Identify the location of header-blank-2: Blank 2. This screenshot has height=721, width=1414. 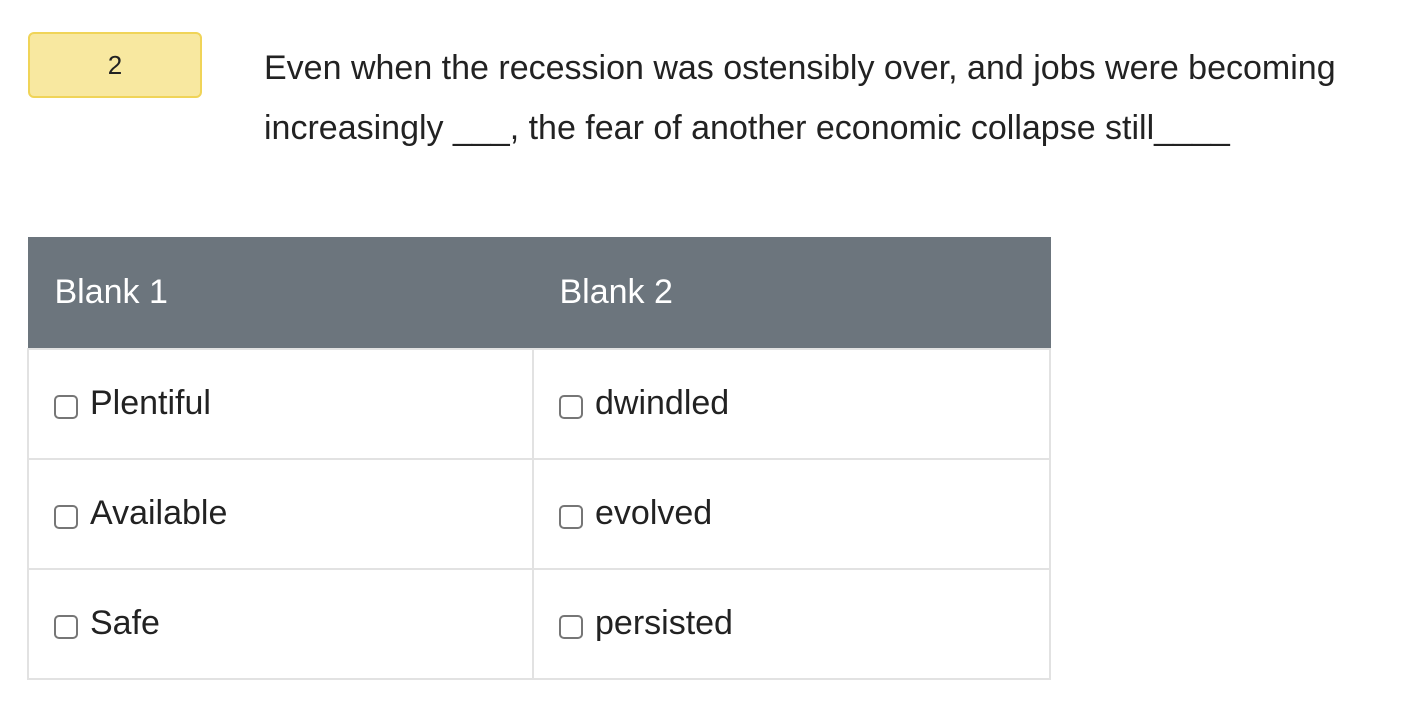
(791, 293).